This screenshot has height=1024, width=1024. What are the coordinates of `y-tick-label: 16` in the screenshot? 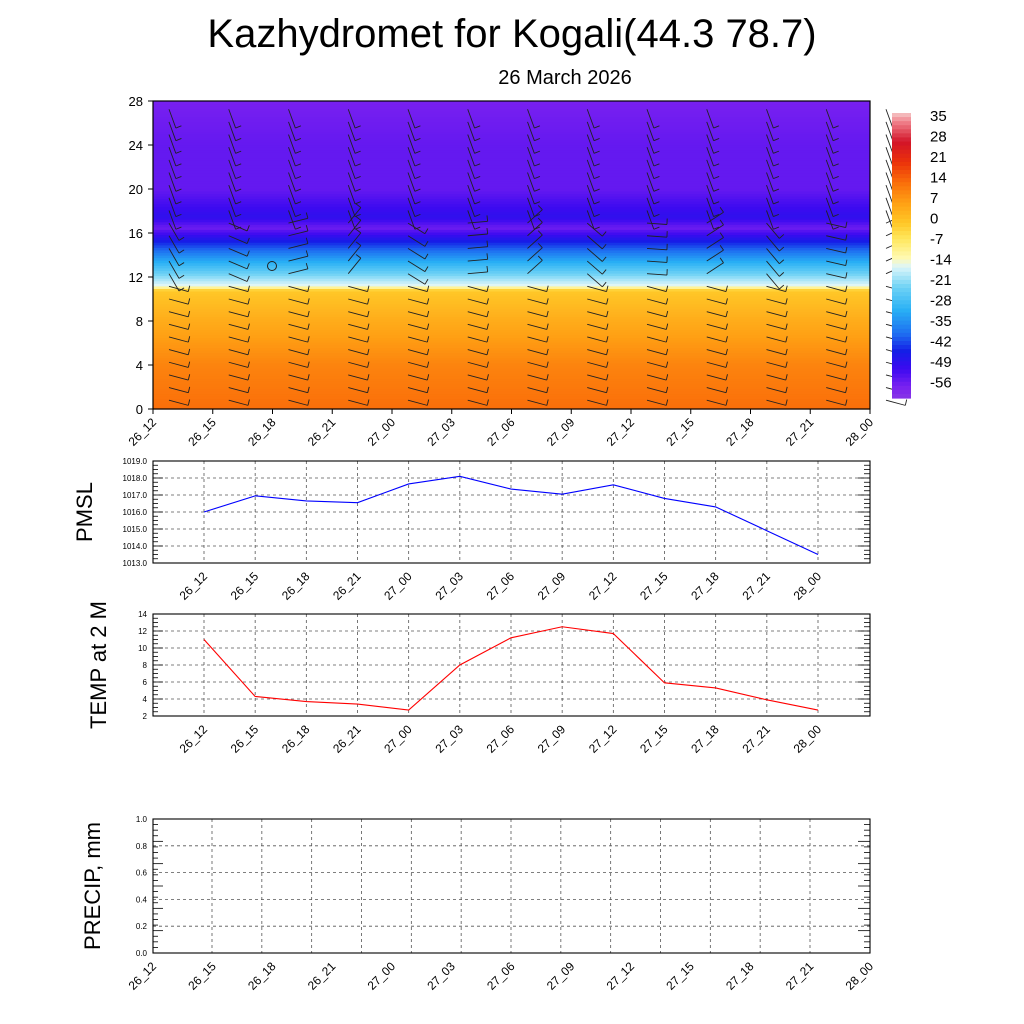 It's located at (136, 233).